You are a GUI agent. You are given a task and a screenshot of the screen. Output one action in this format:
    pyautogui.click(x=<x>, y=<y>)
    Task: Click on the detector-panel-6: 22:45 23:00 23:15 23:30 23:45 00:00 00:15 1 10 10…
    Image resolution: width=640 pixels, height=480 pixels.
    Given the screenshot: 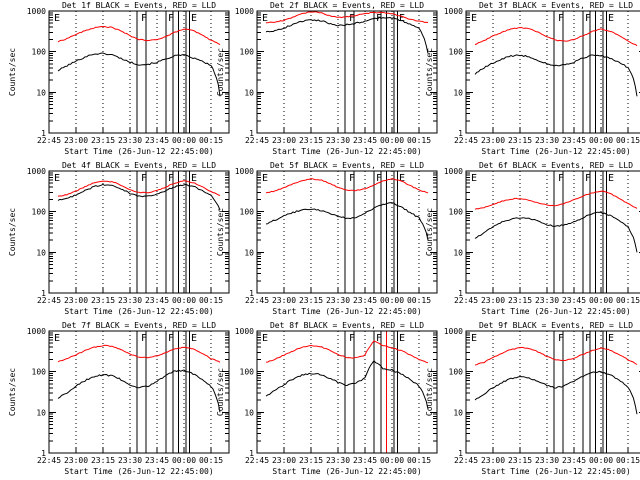 What is the action you would take?
    pyautogui.click(x=542, y=236)
    